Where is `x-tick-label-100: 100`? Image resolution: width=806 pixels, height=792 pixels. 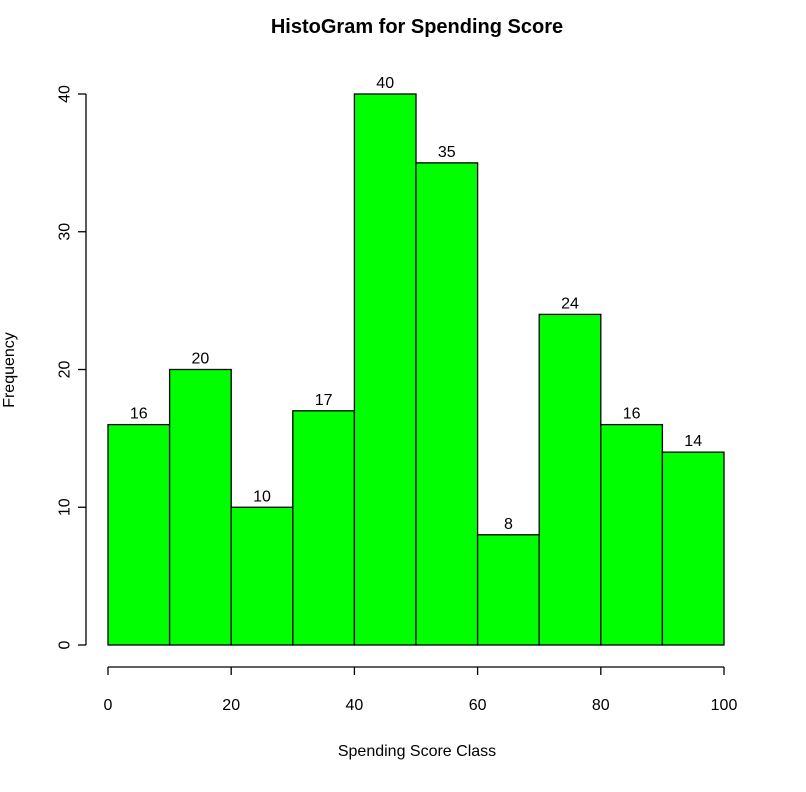 x-tick-label-100: 100 is located at coordinates (724, 705).